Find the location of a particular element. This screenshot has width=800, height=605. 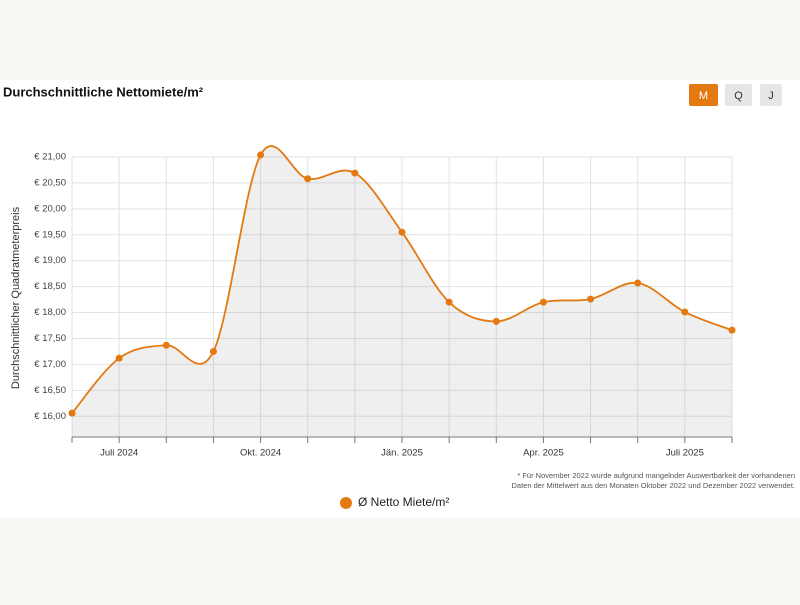

y-tick-label: € 20,50 is located at coordinates (50, 182).